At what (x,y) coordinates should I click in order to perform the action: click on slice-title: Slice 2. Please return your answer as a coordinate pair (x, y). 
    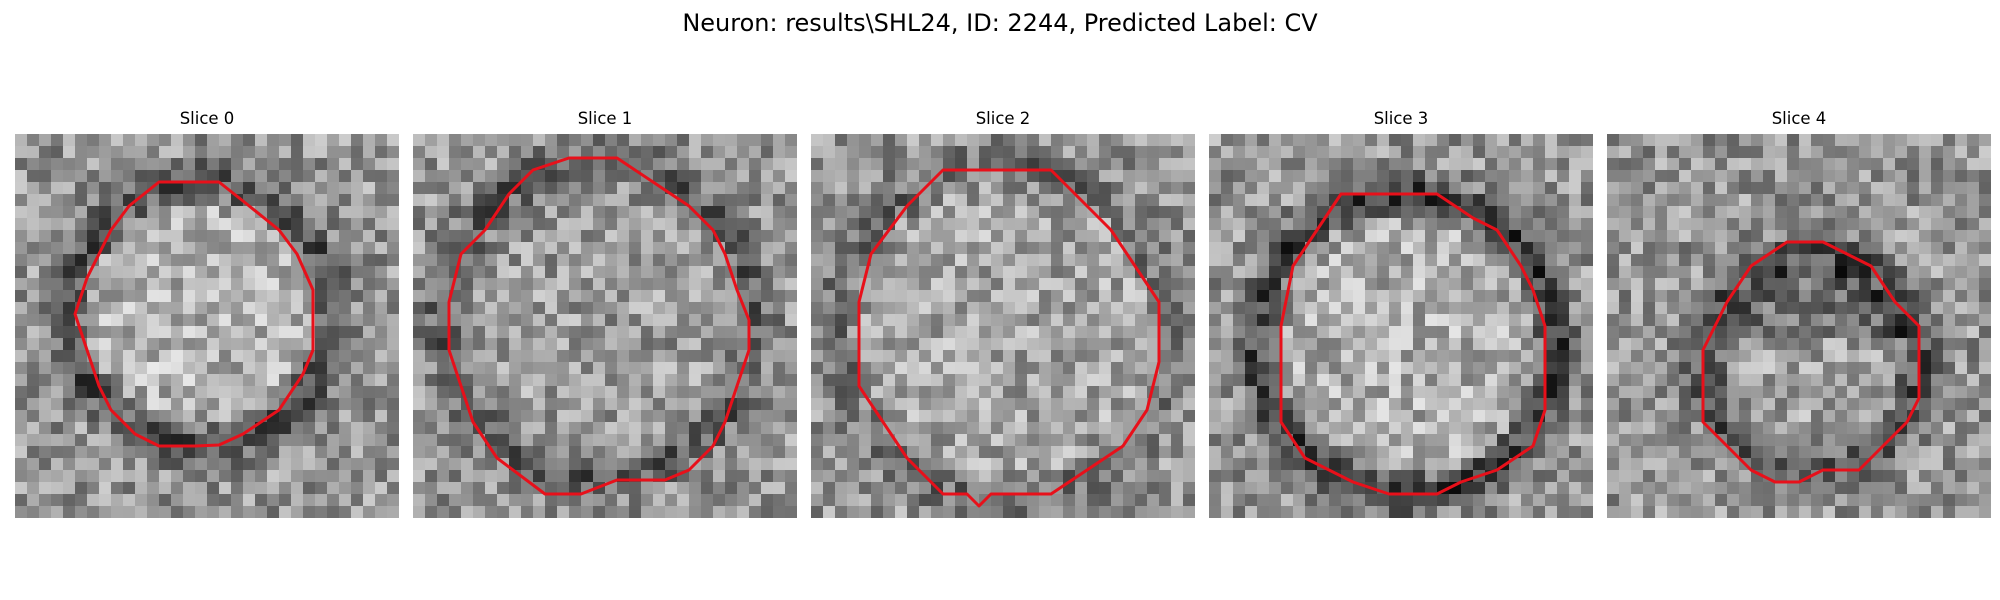
    Looking at the image, I should click on (1003, 118).